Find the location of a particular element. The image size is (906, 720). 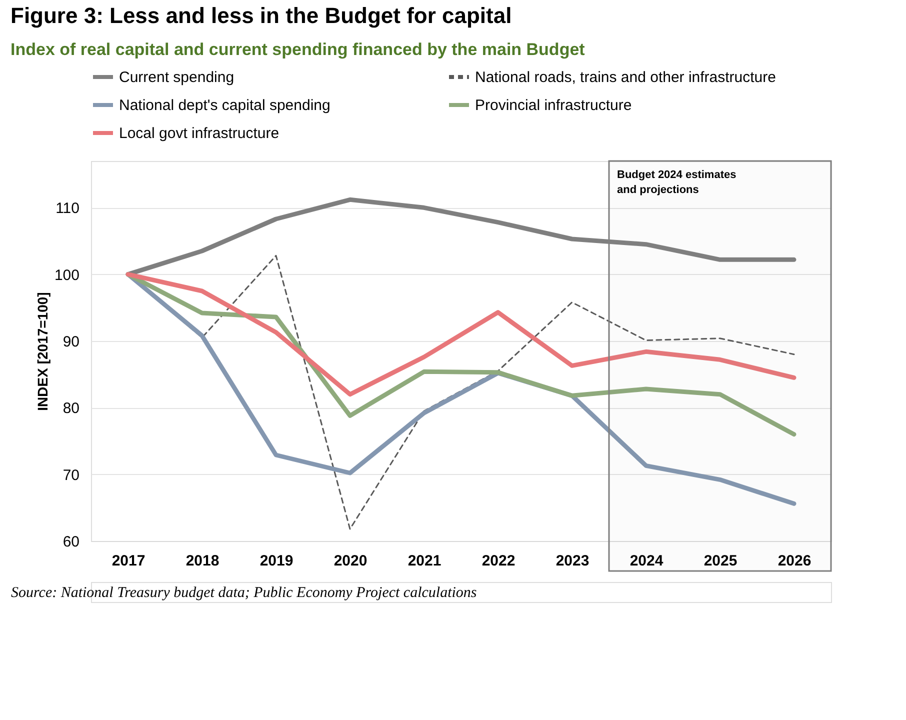

legend-label: National dept's capital spending is located at coordinates (224, 105).